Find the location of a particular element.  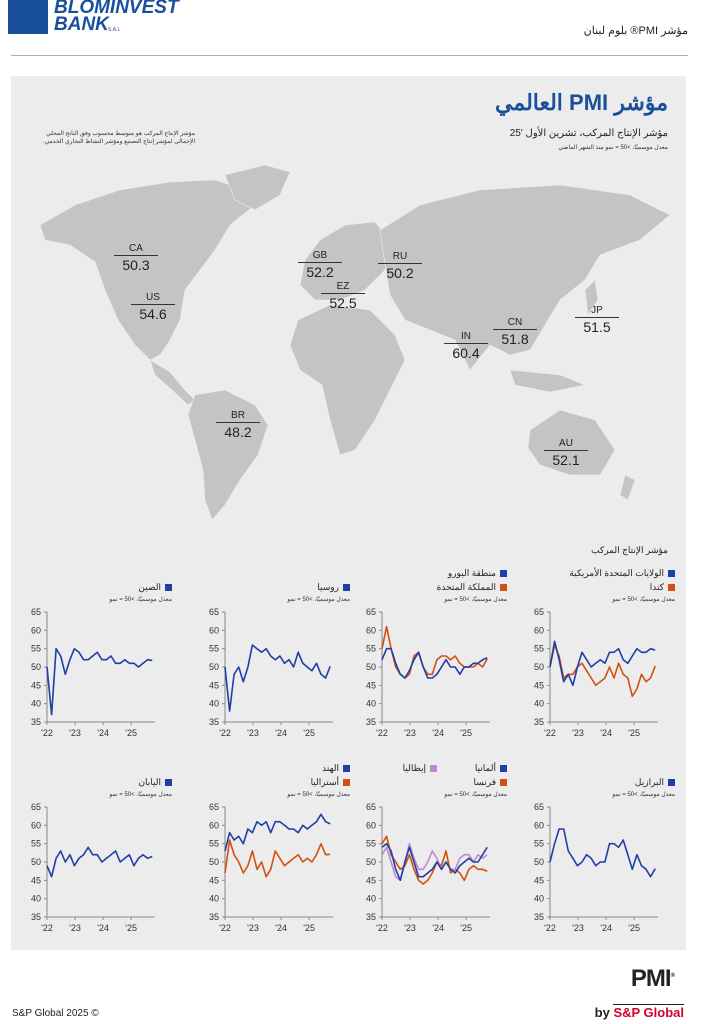

country-code: AU is located at coordinates (566, 444).